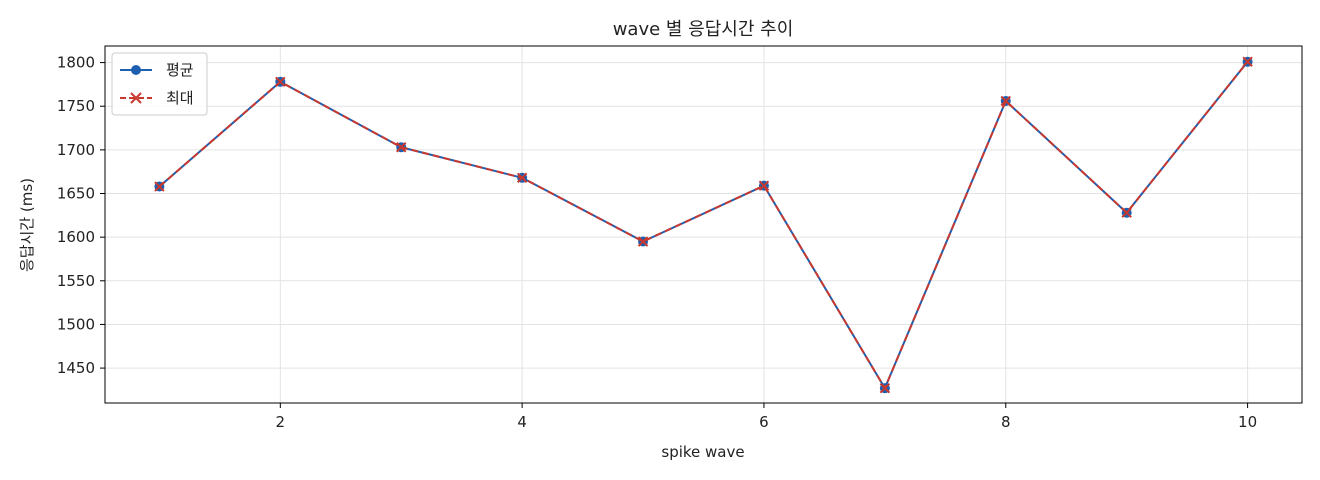  Describe the element at coordinates (76, 106) in the screenshot. I see `y-tick-label: 1750` at that location.